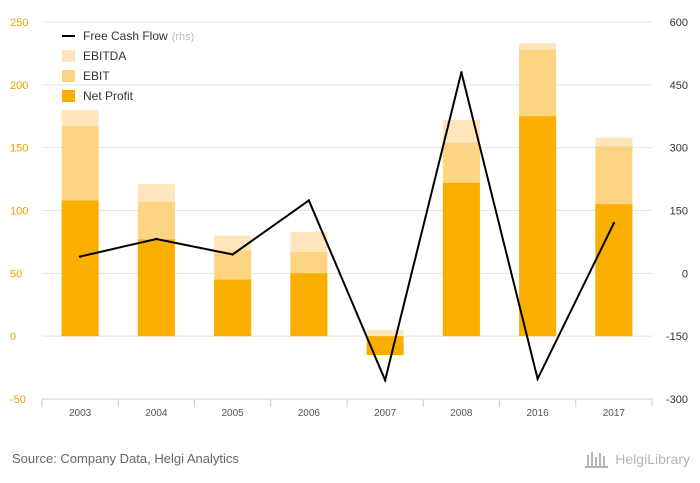  Describe the element at coordinates (679, 23) in the screenshot. I see `right-tick-label: 600` at that location.